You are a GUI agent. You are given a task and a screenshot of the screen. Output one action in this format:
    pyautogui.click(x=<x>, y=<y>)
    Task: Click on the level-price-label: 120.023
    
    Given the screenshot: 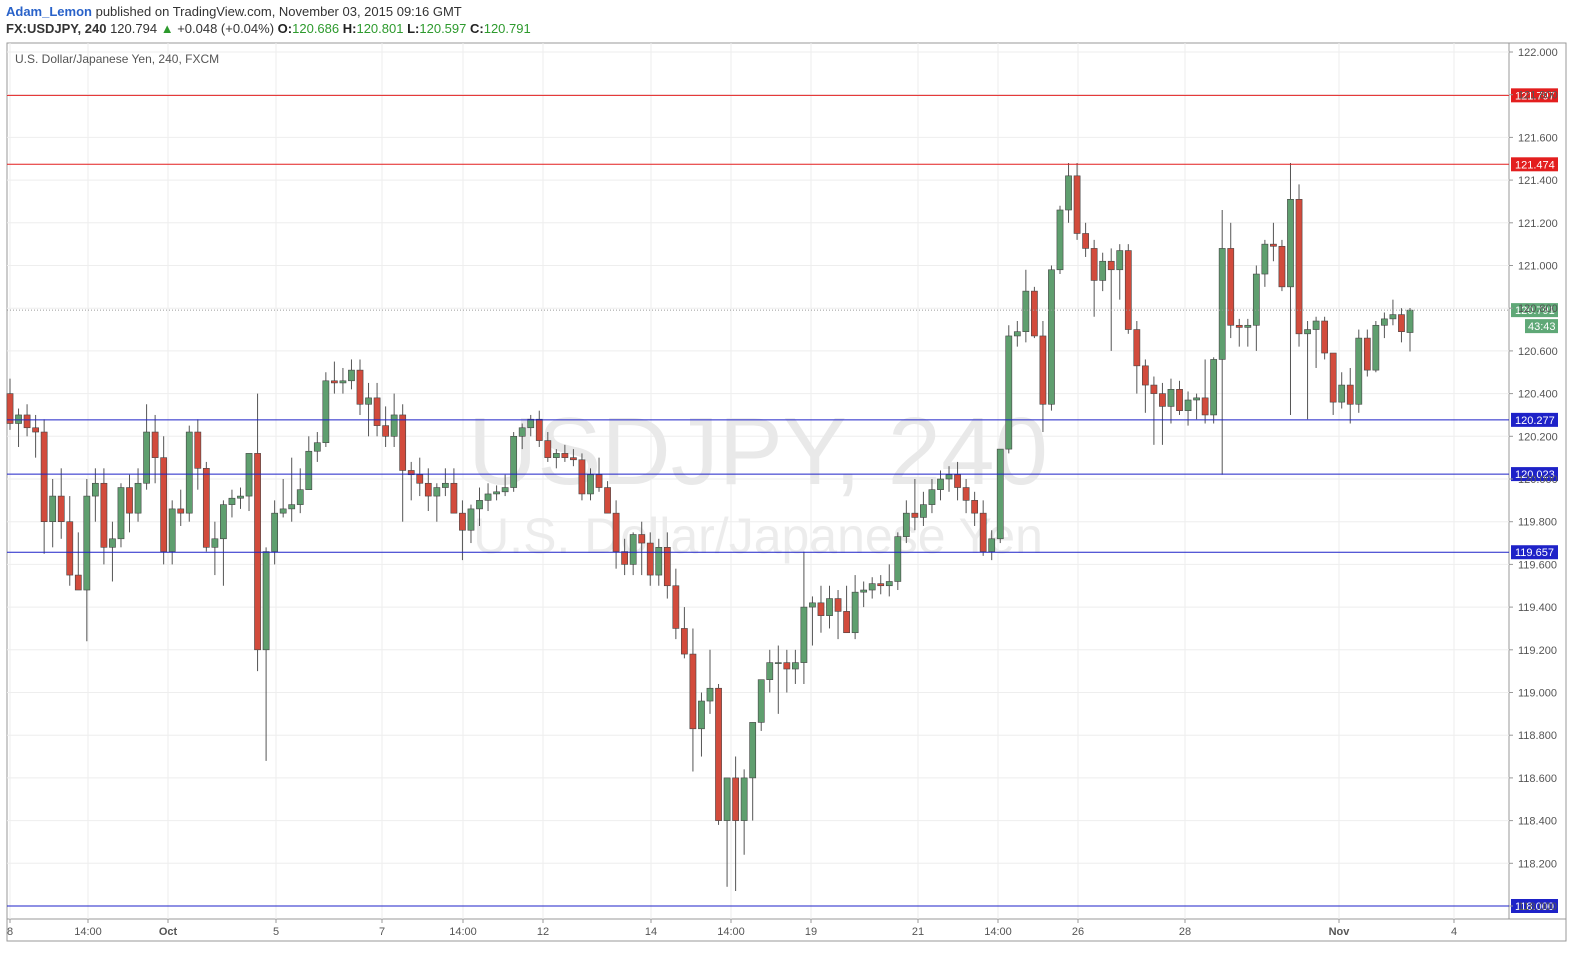 What is the action you would take?
    pyautogui.click(x=1535, y=475)
    